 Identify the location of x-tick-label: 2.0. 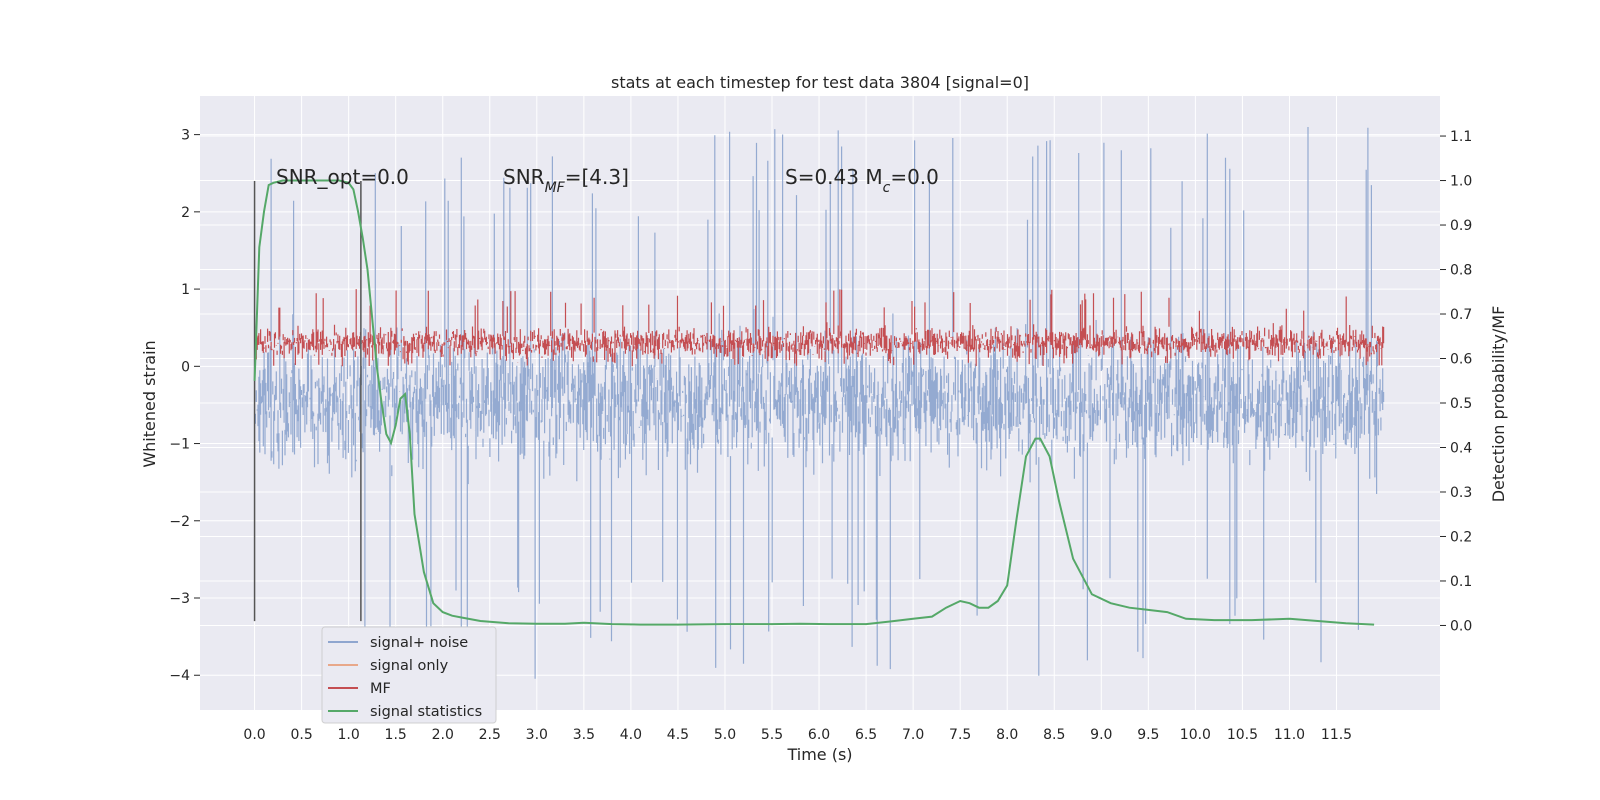
(443, 735).